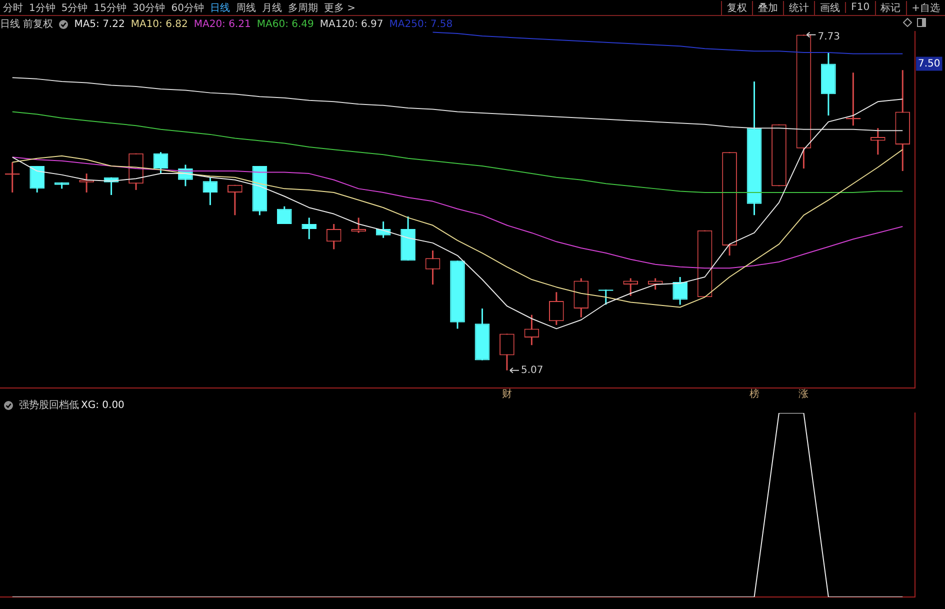  What do you see at coordinates (102, 405) in the screenshot?
I see `text: XG: 0.00` at bounding box center [102, 405].